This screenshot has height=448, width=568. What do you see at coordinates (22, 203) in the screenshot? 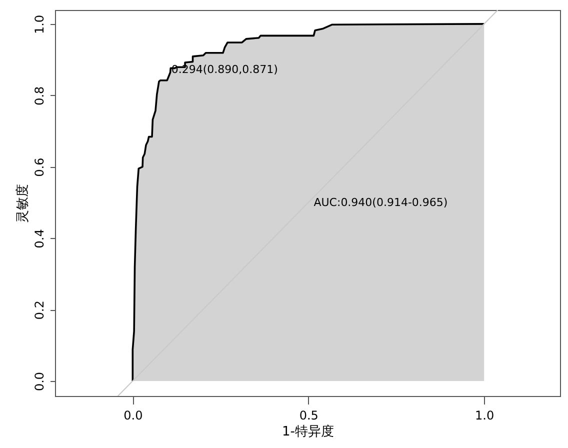
I see `y-axis-title: 灵敏度` at bounding box center [22, 203].